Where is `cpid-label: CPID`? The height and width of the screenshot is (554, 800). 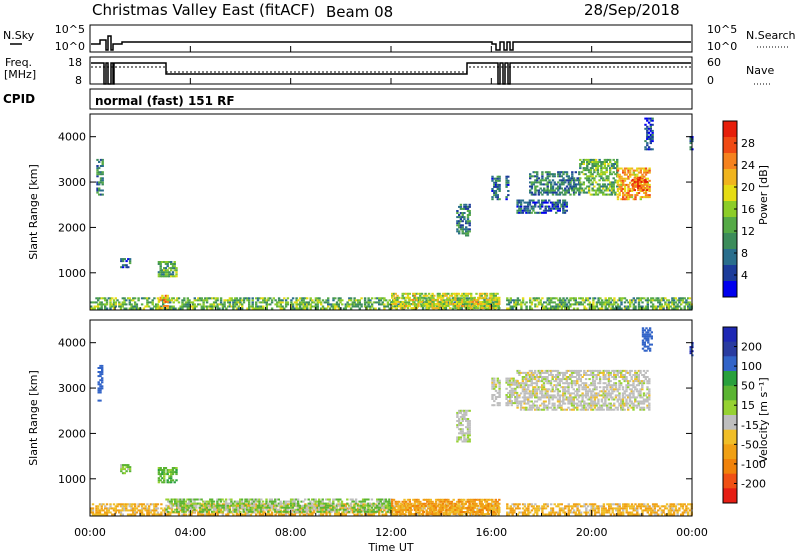
cpid-label: CPID is located at coordinates (19, 99).